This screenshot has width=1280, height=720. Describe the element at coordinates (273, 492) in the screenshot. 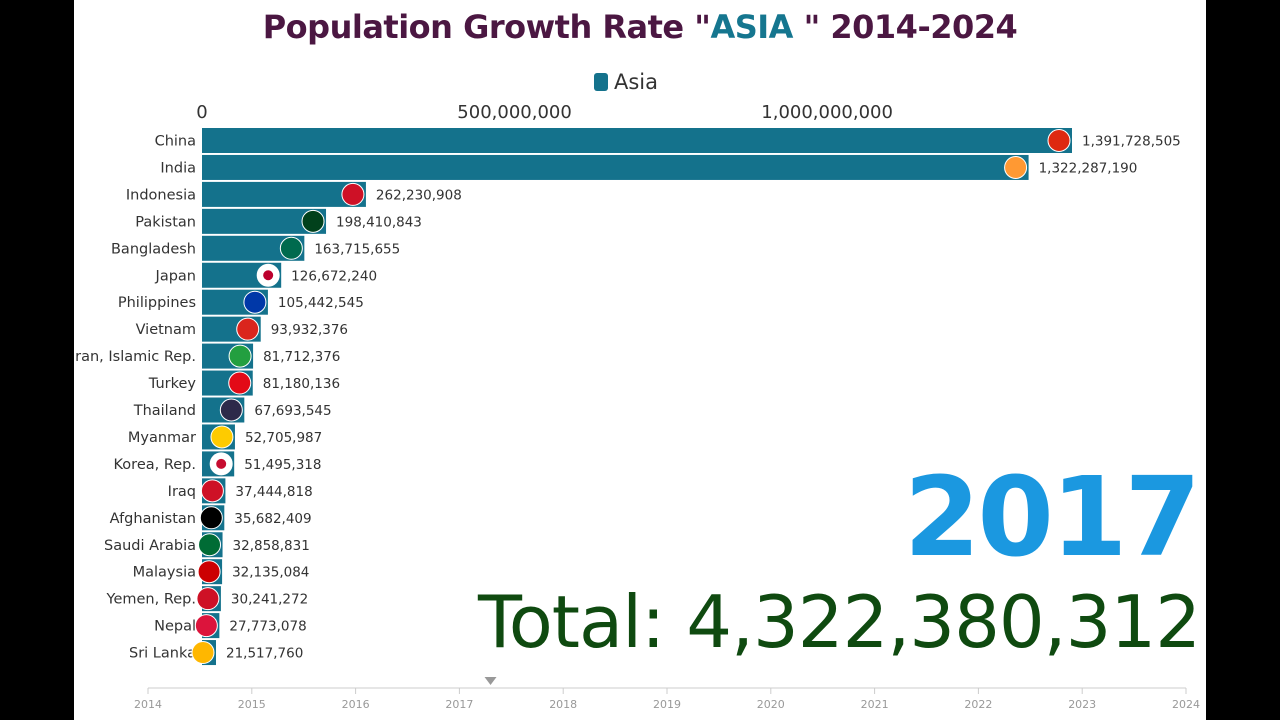

I see `value-label: 37,444,818` at that location.